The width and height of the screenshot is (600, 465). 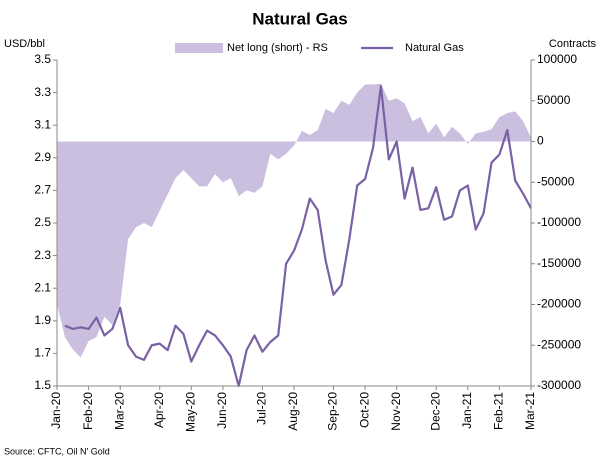 I want to click on y2-tick-label: -300000, so click(x=559, y=385).